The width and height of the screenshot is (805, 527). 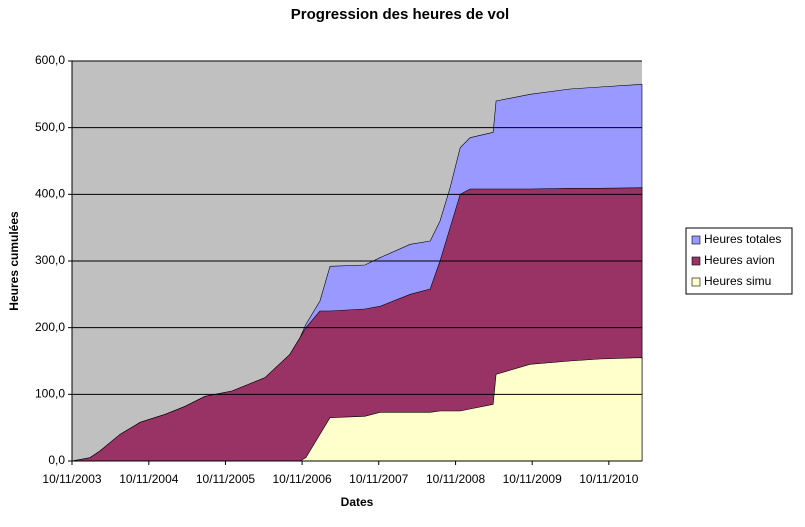 I want to click on legend-label: Heures avion, so click(x=739, y=260).